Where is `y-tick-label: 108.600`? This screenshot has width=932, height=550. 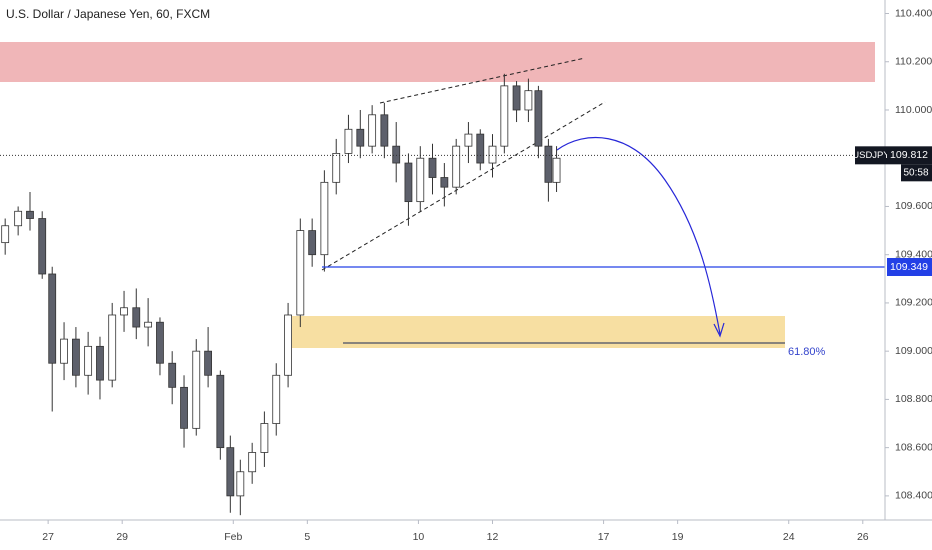
y-tick-label: 108.600 is located at coordinates (913, 447).